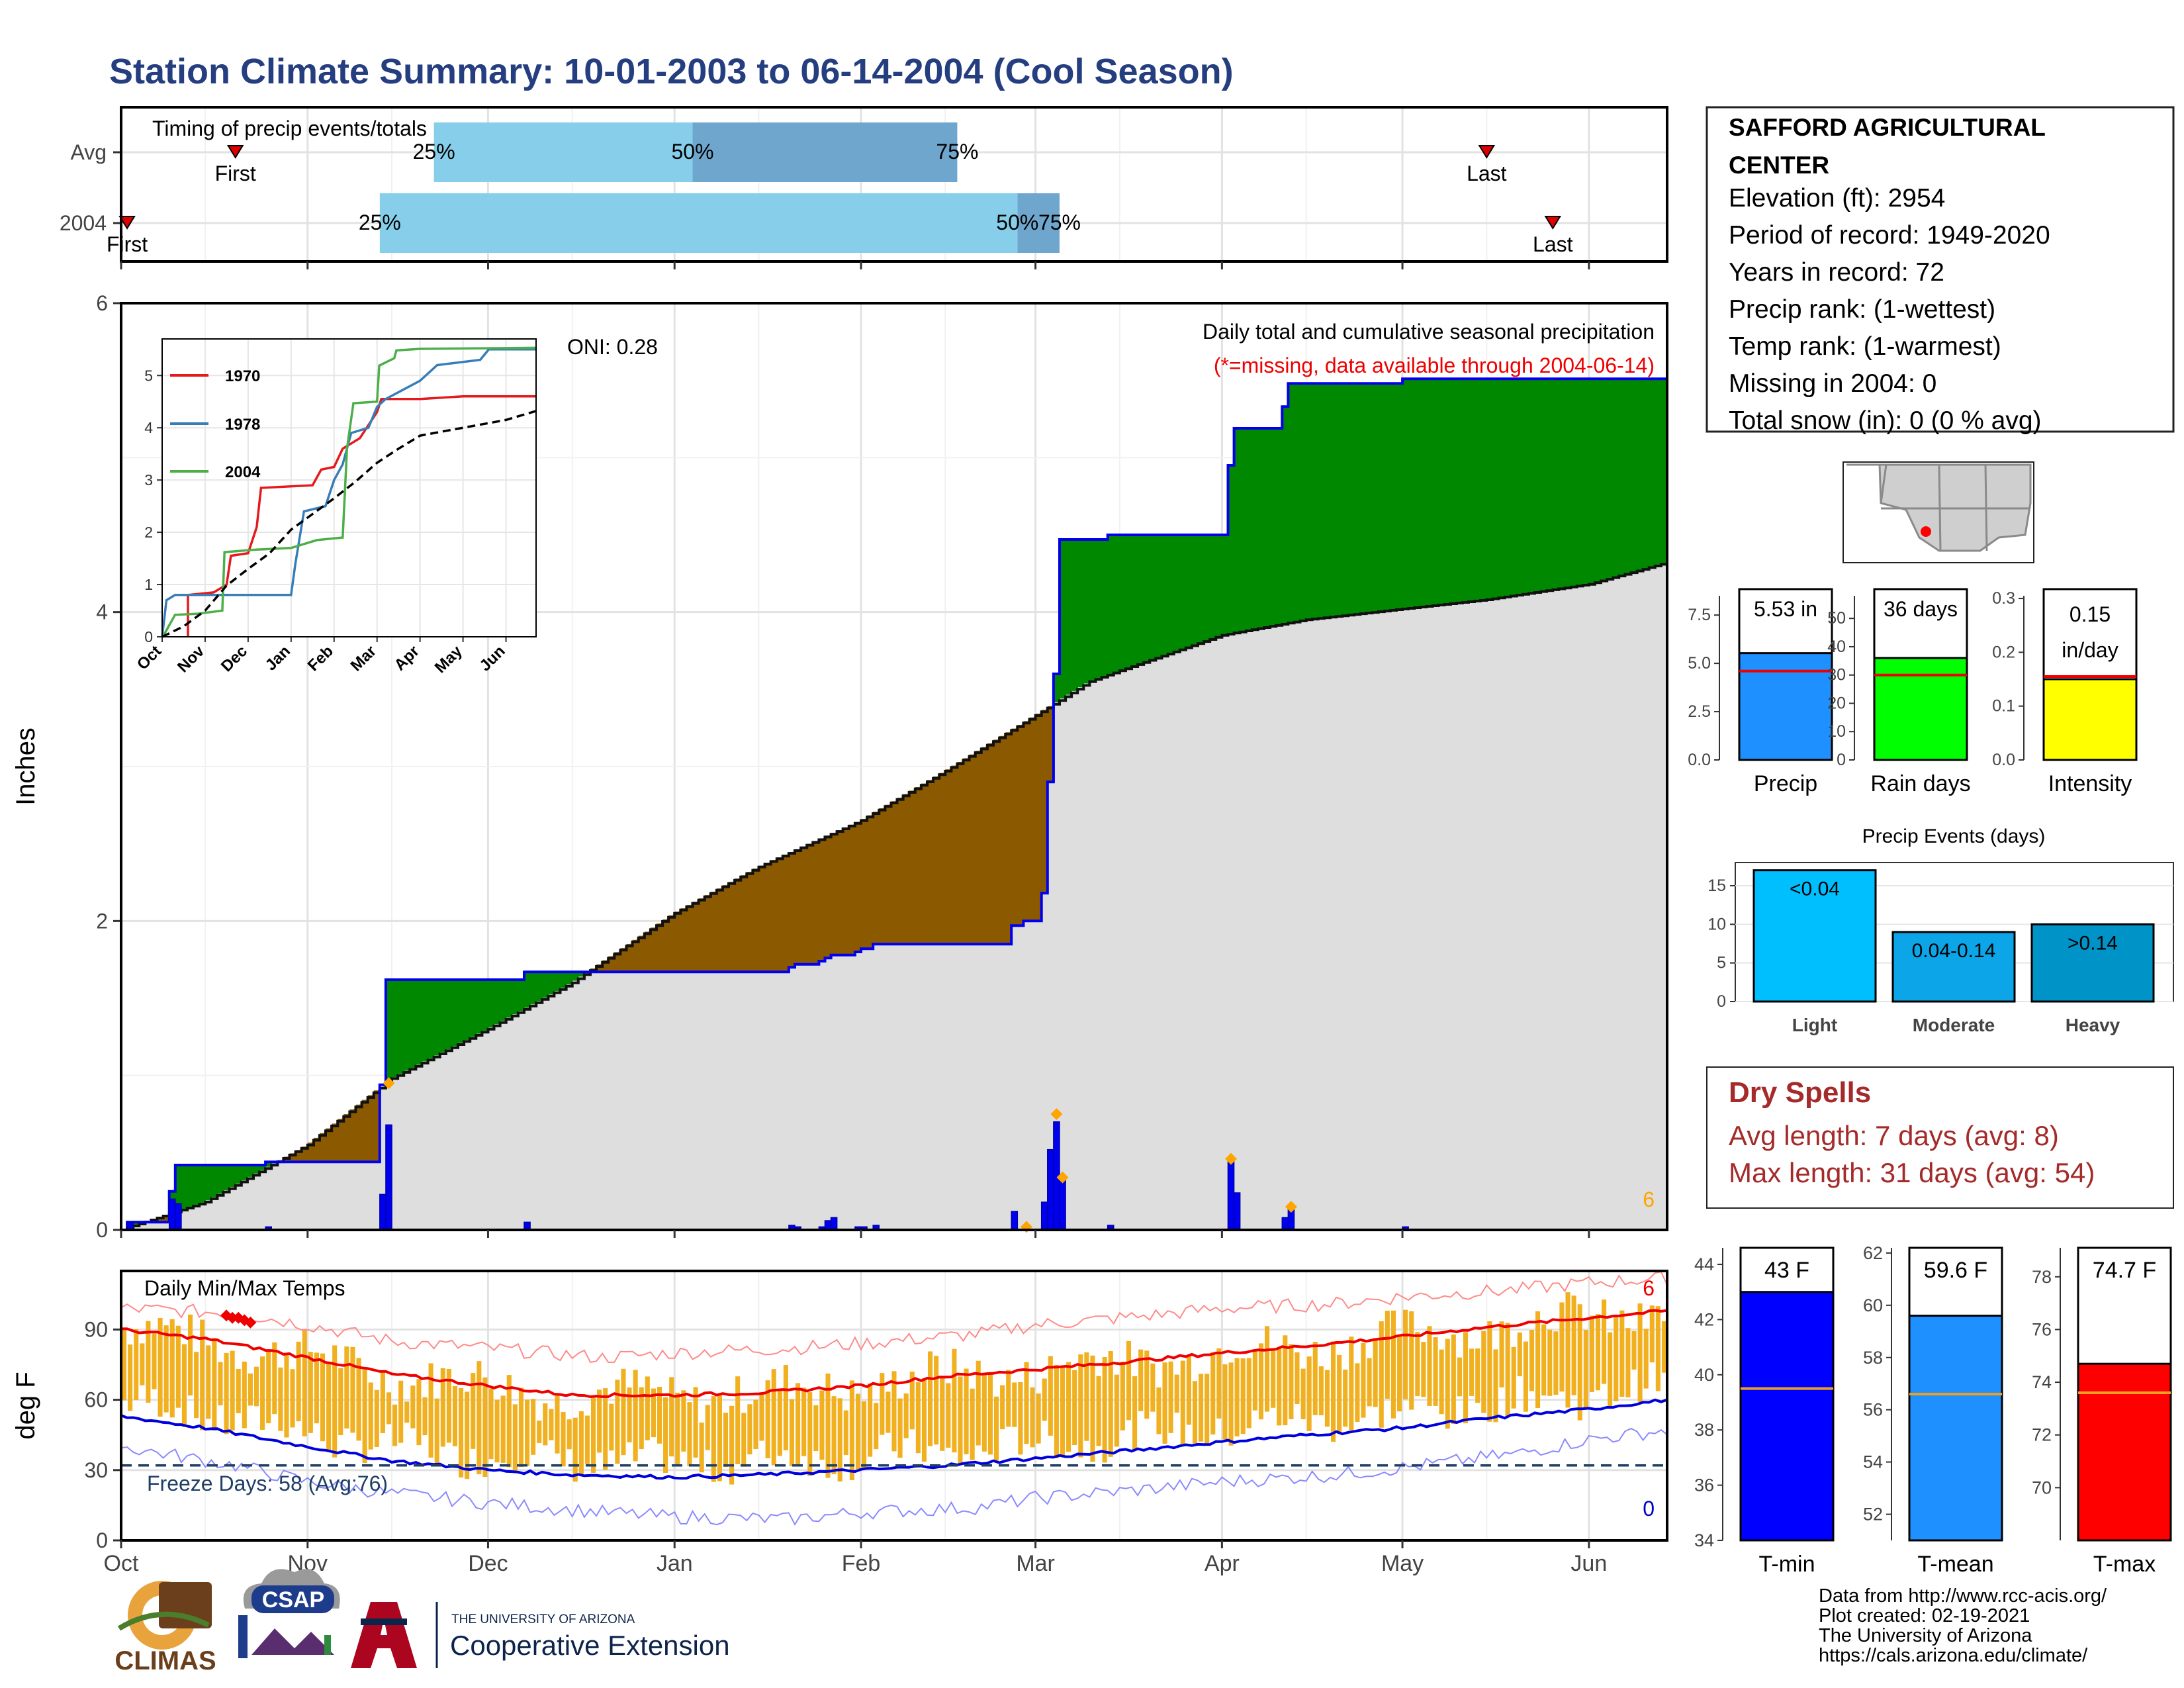  What do you see at coordinates (1815, 889) in the screenshot?
I see `events-bar-label: <0.04` at bounding box center [1815, 889].